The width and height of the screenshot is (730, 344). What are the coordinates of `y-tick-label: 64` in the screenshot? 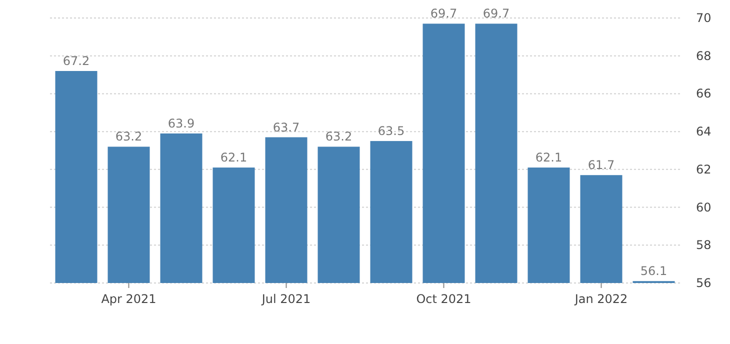 It's located at (704, 131).